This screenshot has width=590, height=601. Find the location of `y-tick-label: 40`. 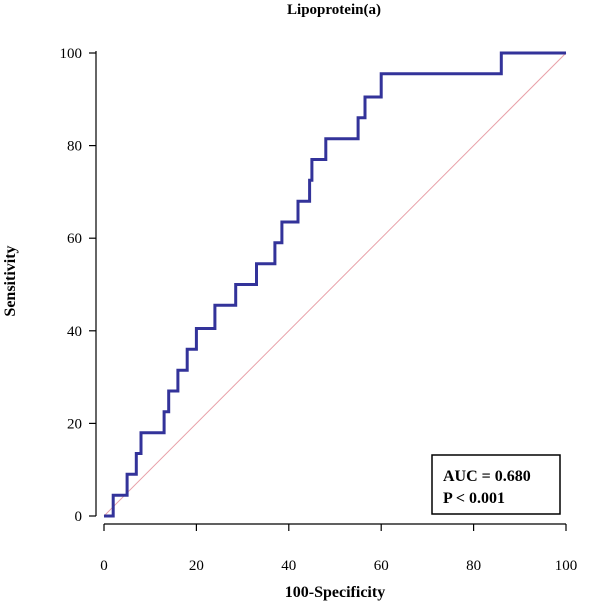

y-tick-label: 40 is located at coordinates (74, 332).